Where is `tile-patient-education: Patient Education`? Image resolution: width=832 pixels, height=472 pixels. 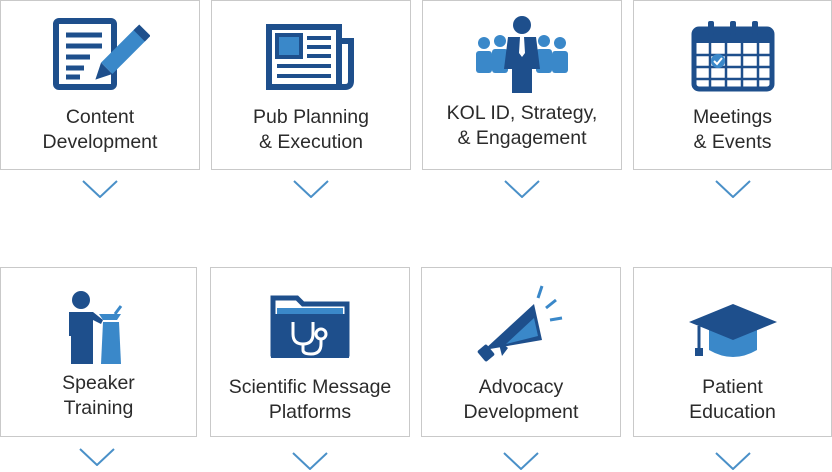
tile-patient-education: Patient Education is located at coordinates (732, 352).